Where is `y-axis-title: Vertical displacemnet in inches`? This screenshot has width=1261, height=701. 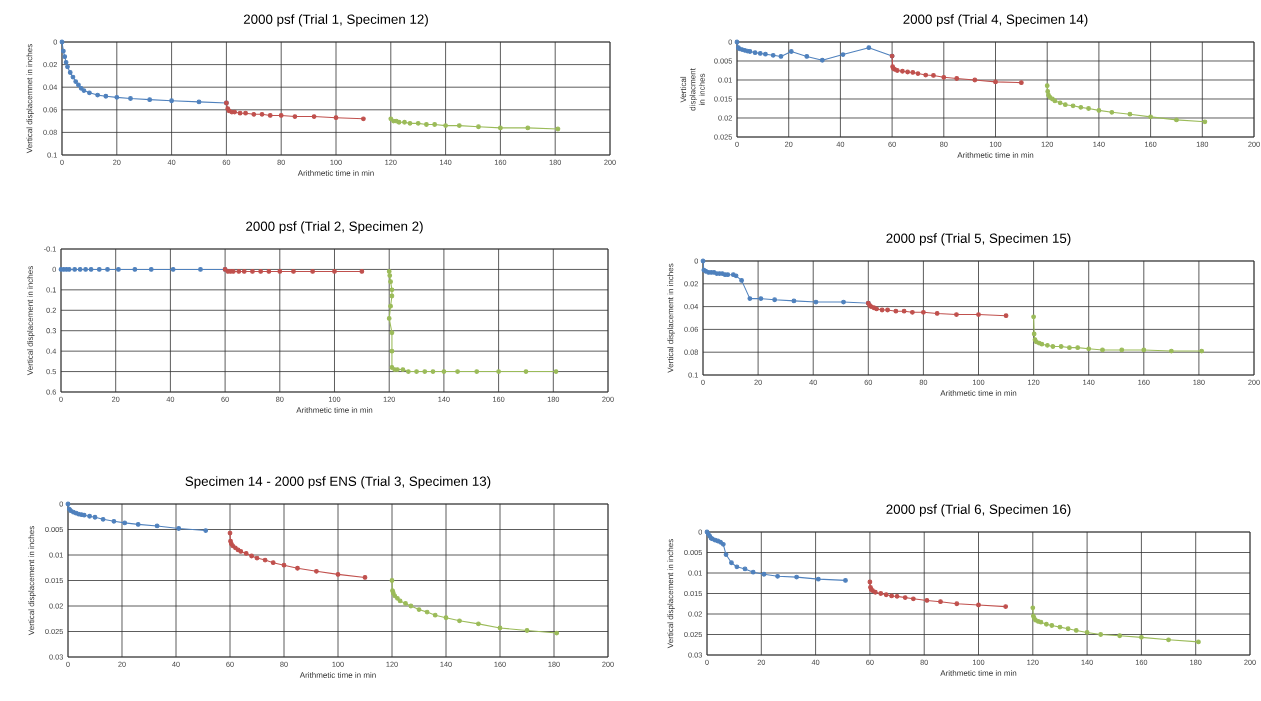
y-axis-title: Vertical displacemnet in inches is located at coordinates (30, 99).